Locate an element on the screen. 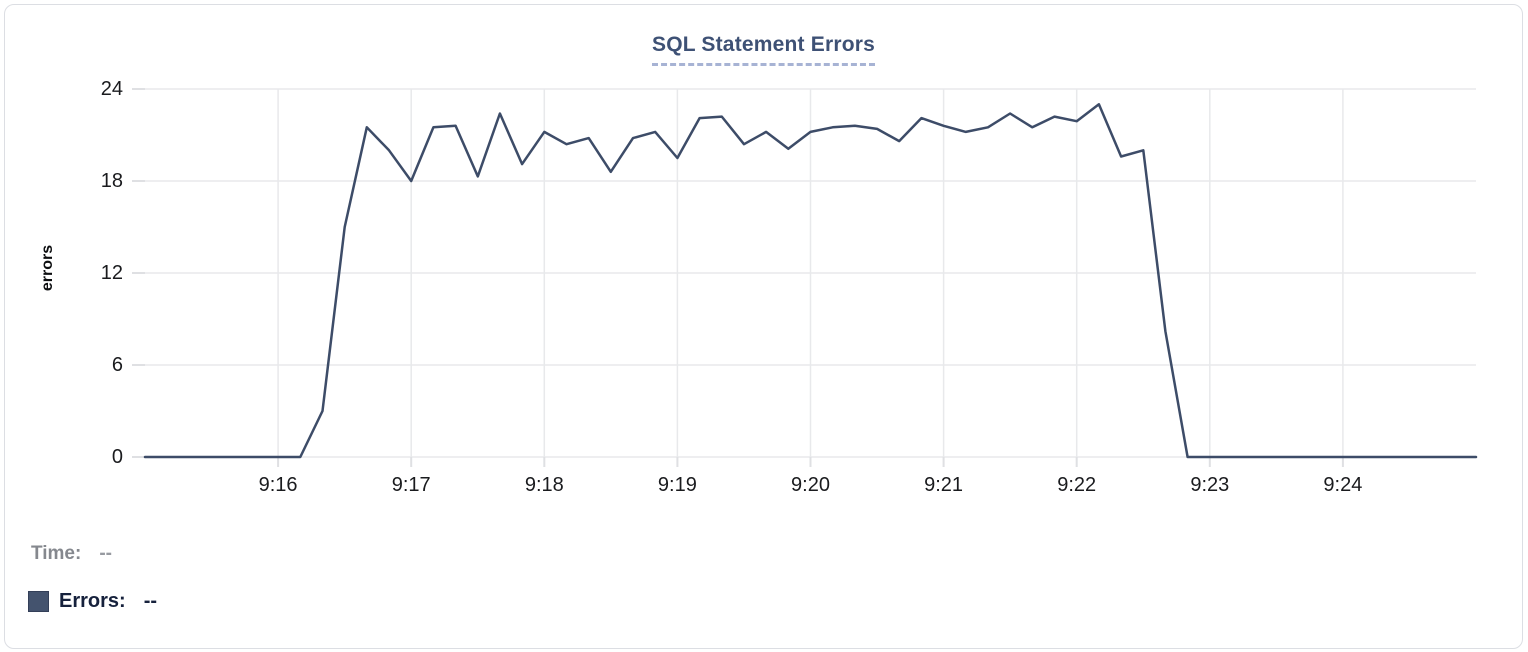 The image size is (1528, 652). x-tick-label: 9:24 is located at coordinates (1343, 485).